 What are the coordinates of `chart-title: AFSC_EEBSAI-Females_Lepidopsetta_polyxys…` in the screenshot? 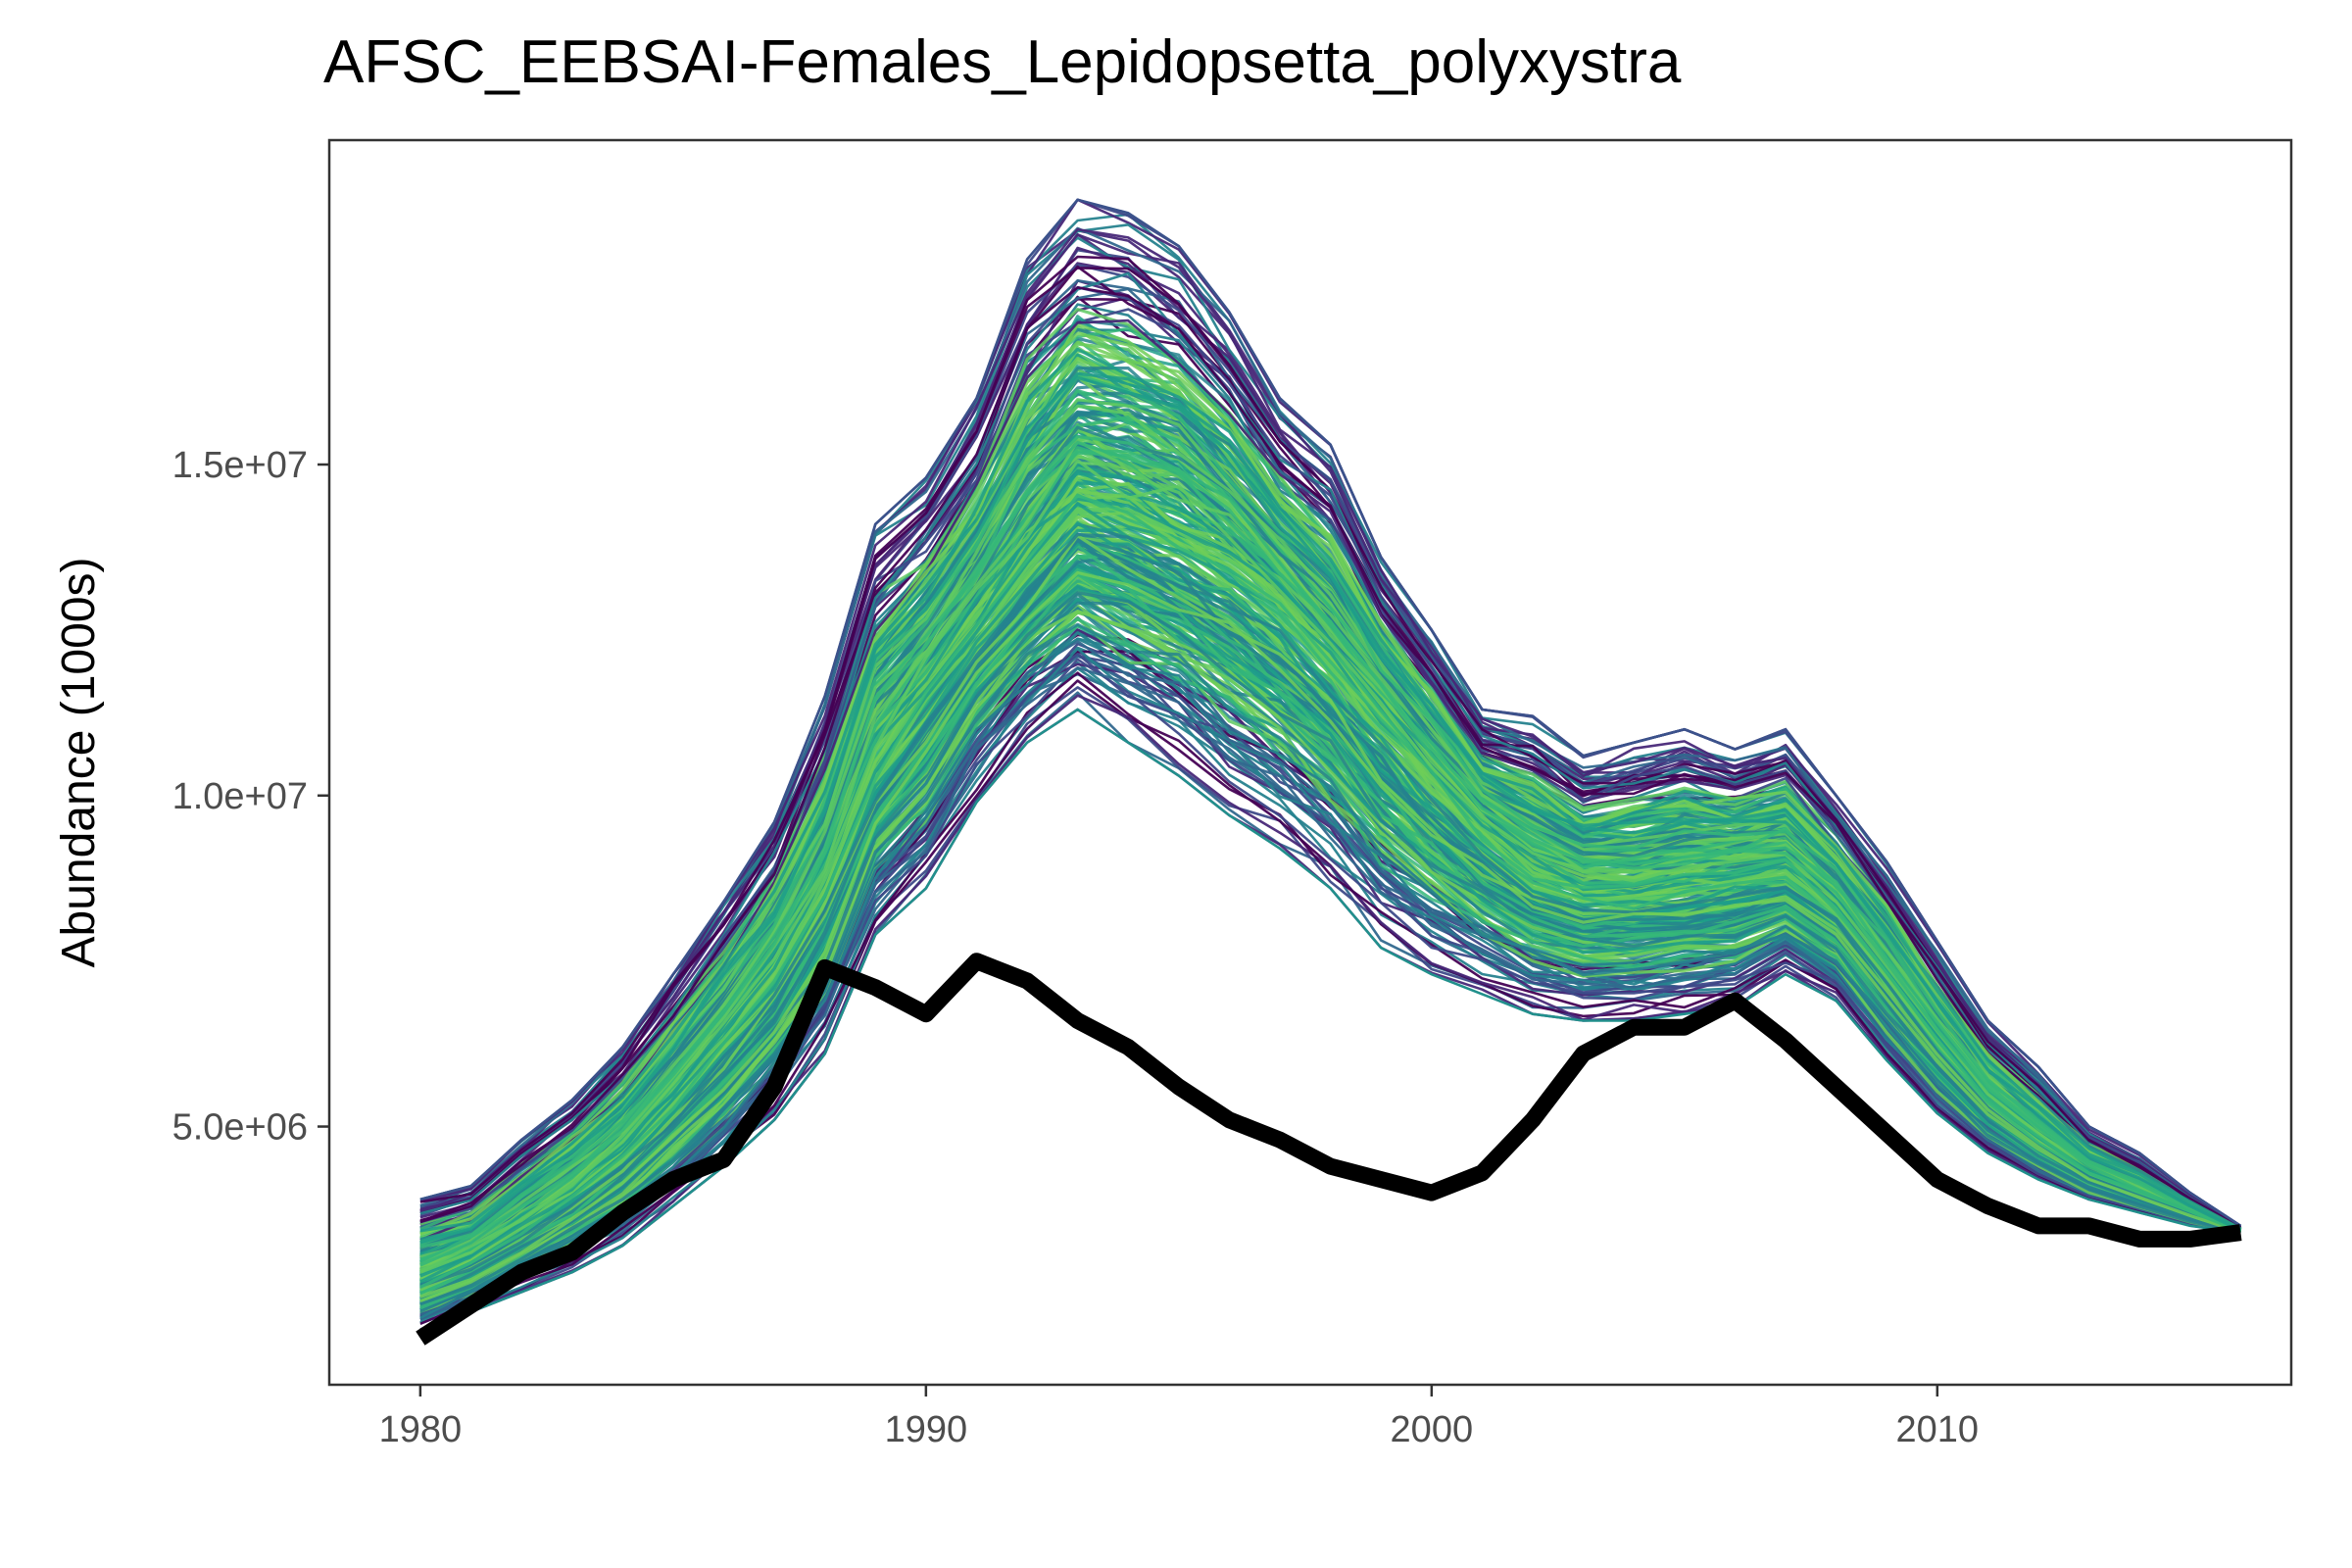 It's located at (1002, 62).